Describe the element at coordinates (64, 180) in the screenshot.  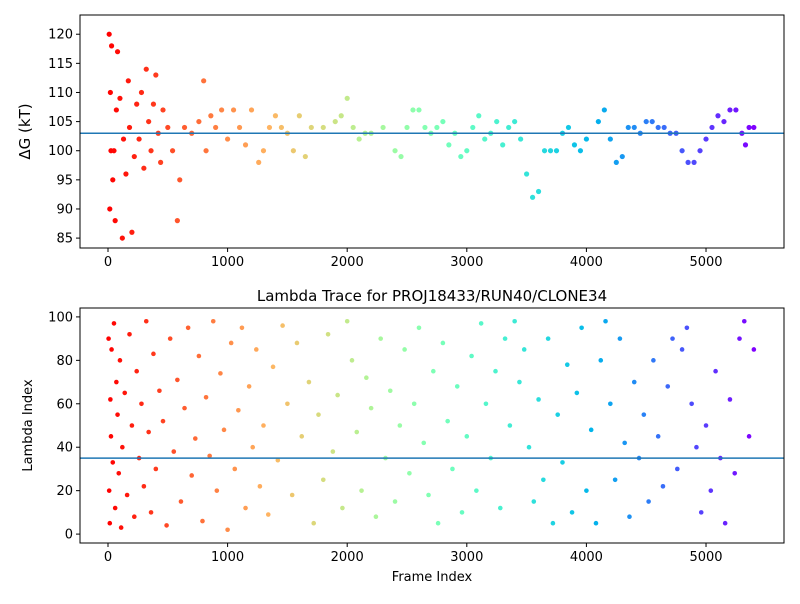
I see `y-tick-label: 95` at that location.